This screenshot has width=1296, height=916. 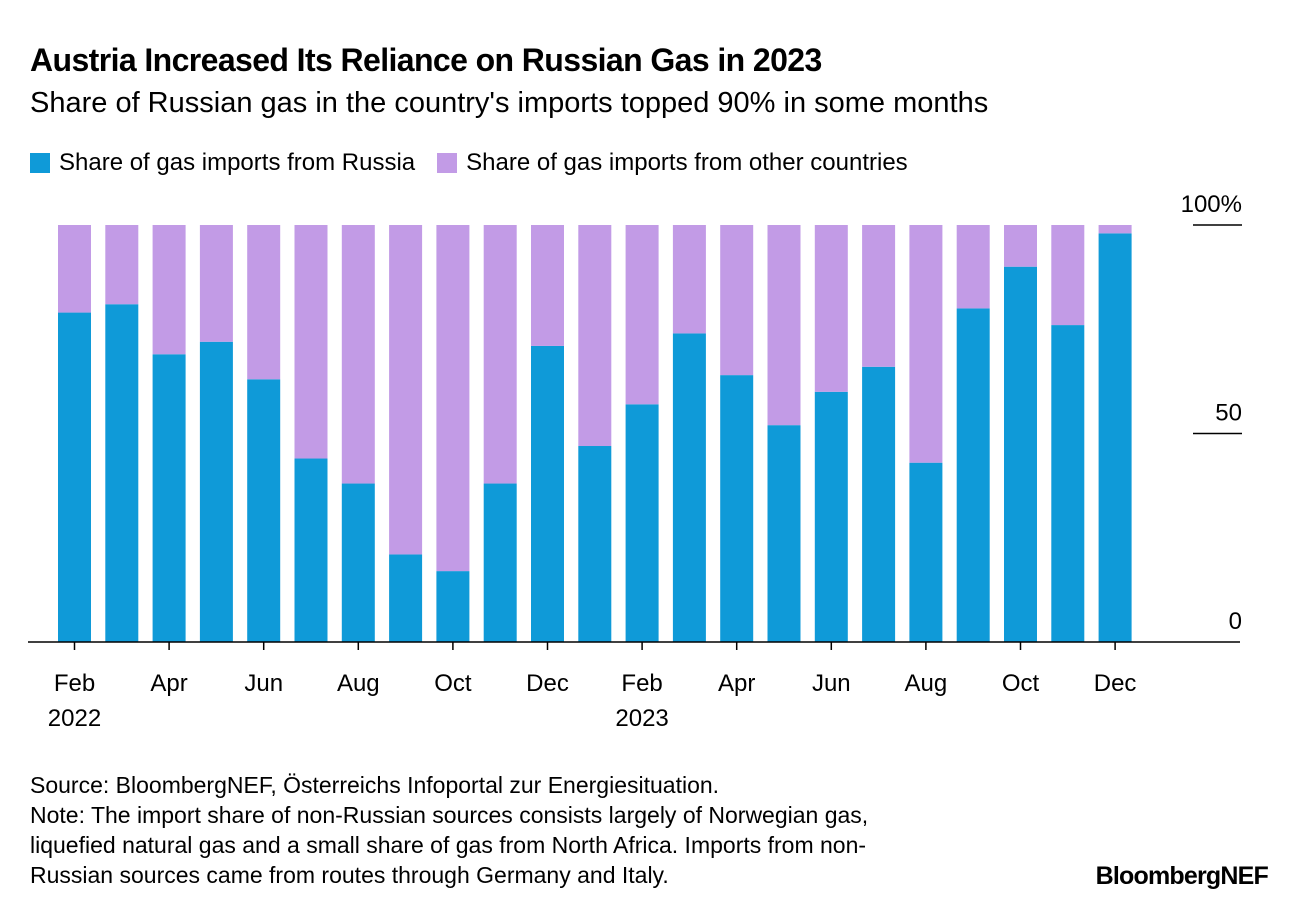 I want to click on legend-swatch-russia, so click(x=40, y=163).